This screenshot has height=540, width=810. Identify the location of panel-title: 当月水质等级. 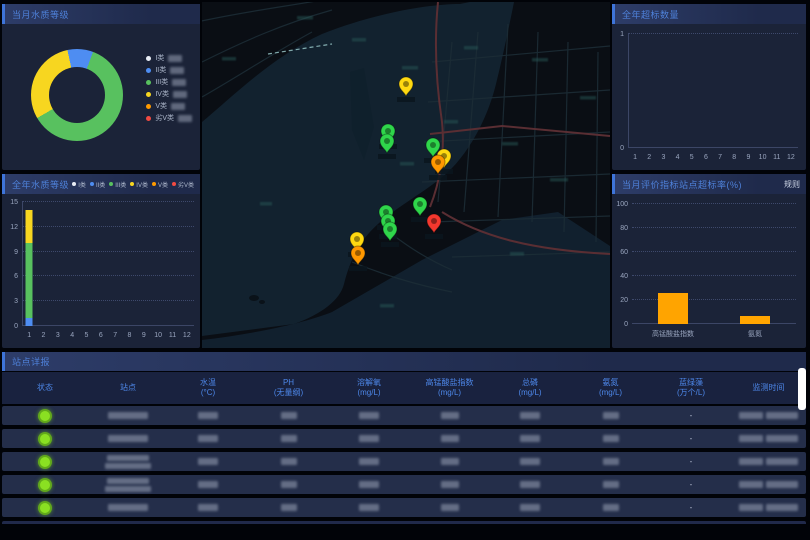
(41, 14).